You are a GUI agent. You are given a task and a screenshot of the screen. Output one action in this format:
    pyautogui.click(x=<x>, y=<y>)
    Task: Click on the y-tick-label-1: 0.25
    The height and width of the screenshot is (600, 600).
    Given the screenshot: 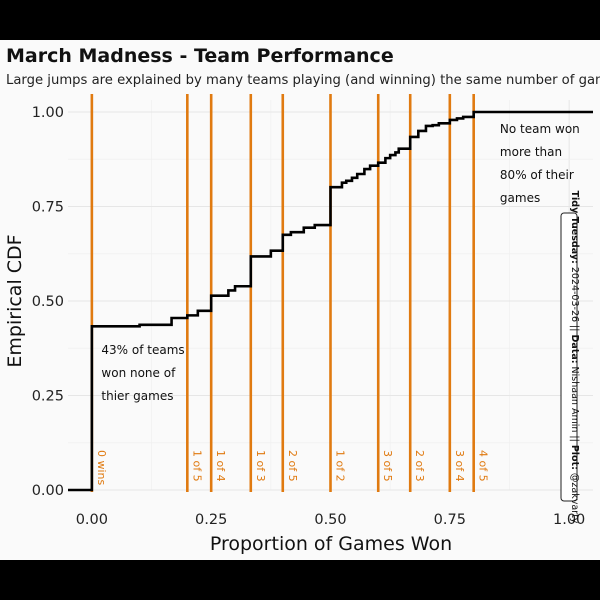 What is the action you would take?
    pyautogui.click(x=48, y=397)
    